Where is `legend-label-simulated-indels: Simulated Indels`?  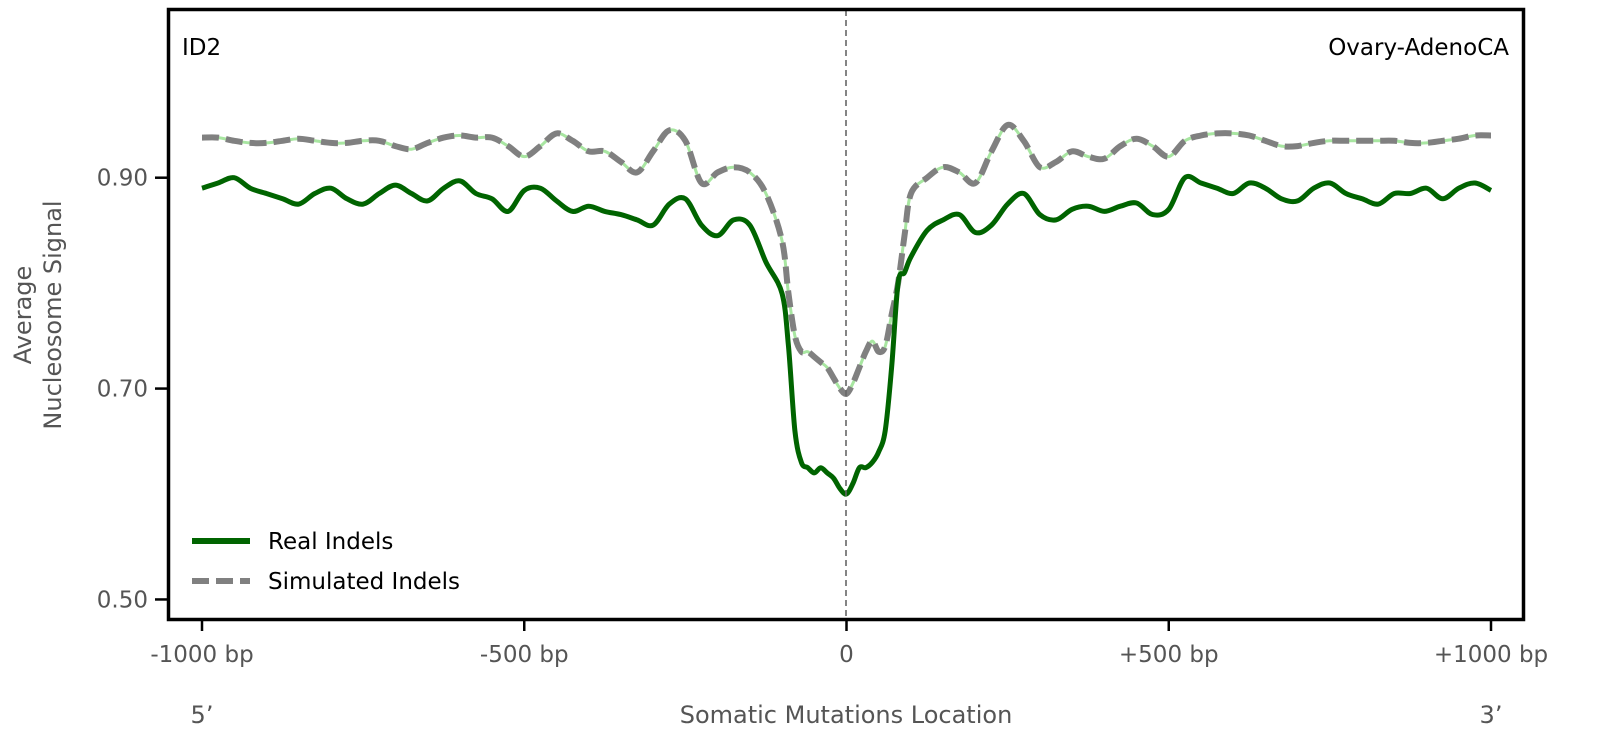
legend-label-simulated-indels: Simulated Indels is located at coordinates (364, 582).